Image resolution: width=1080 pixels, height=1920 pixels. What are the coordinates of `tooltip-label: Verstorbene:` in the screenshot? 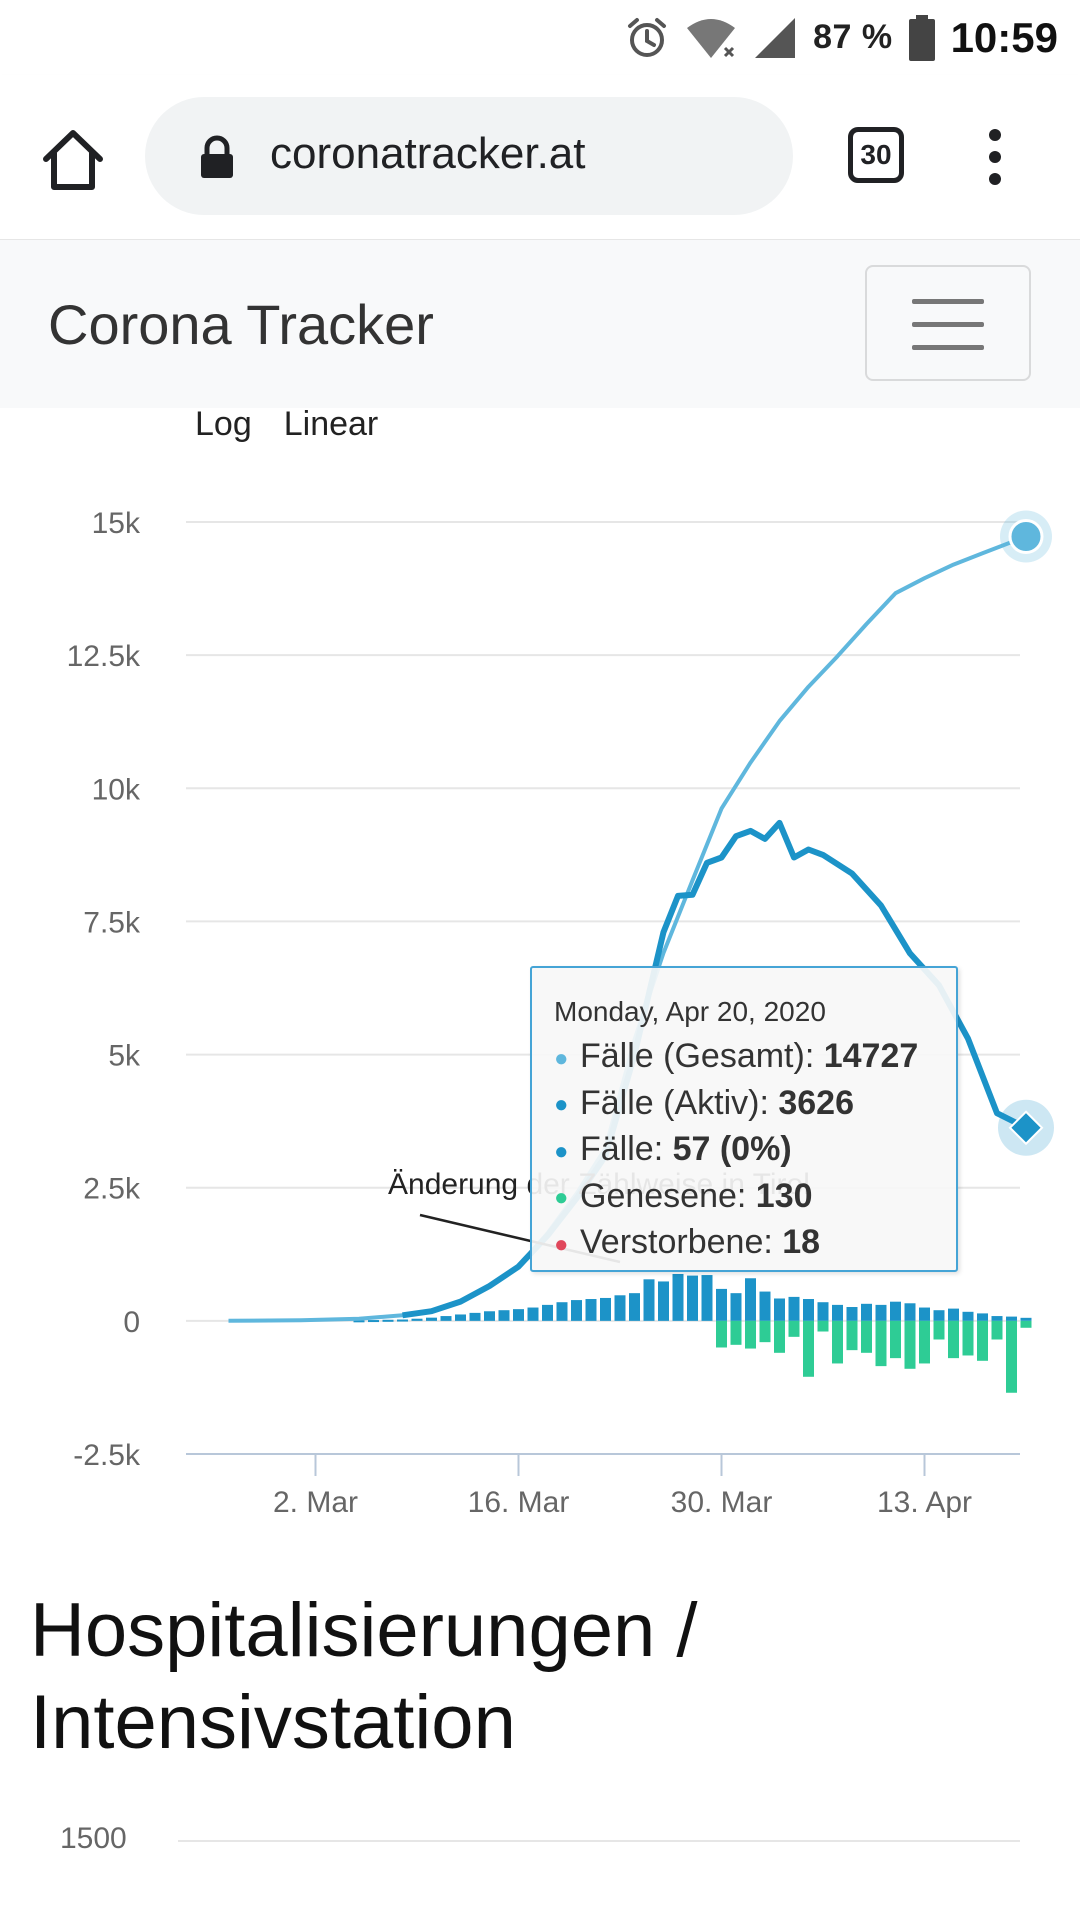 It's located at (681, 1242).